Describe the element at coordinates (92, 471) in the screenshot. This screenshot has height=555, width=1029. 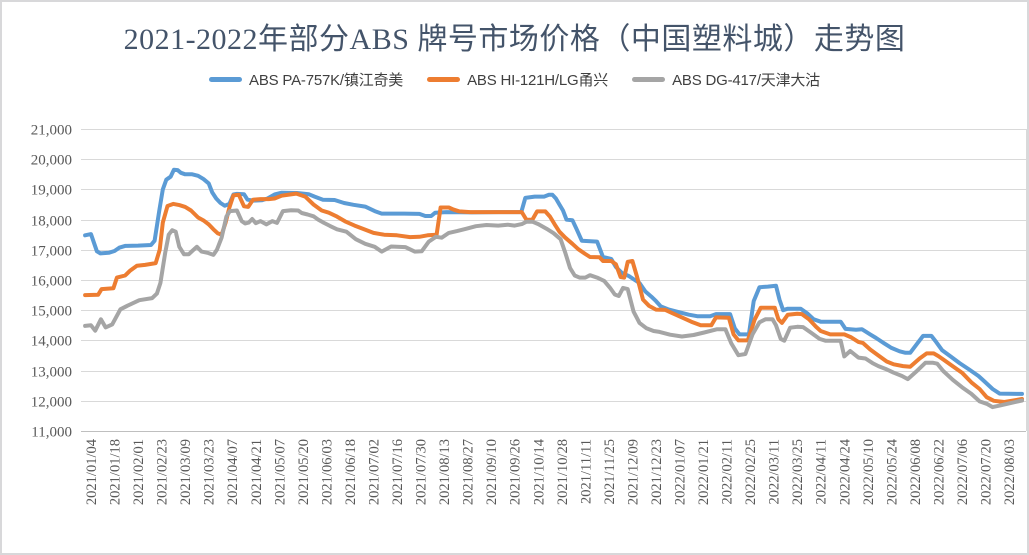
I see `x-axis-label: 2021/01/04` at that location.